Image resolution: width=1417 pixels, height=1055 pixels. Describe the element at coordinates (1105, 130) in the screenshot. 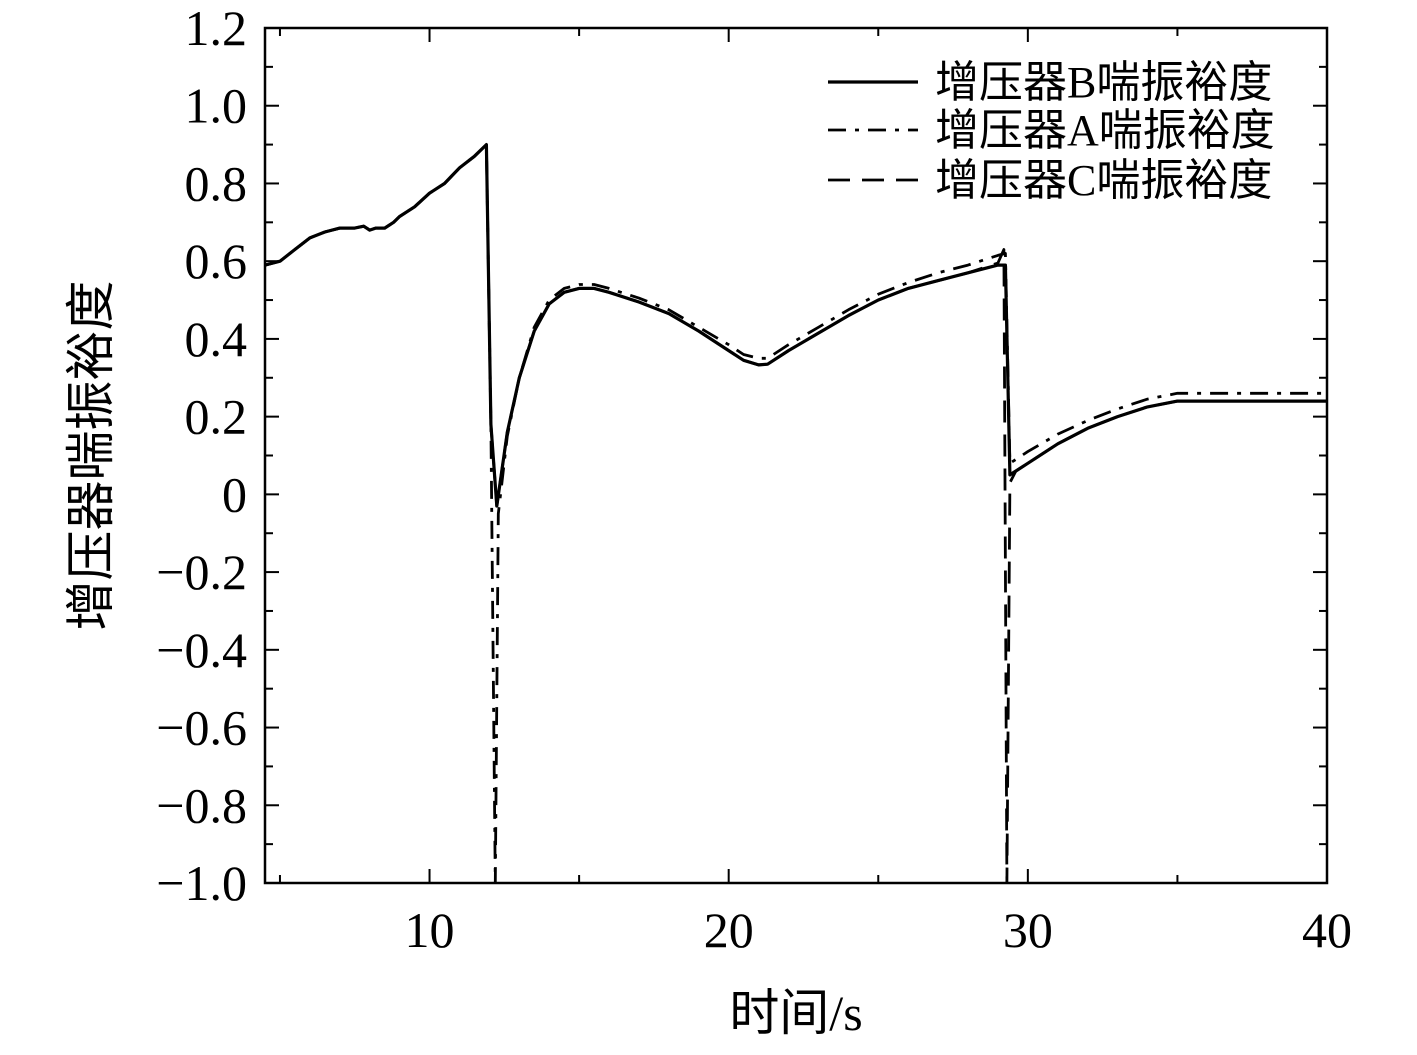

I see `legend-label-series-a: 增压器A喘振裕度` at that location.